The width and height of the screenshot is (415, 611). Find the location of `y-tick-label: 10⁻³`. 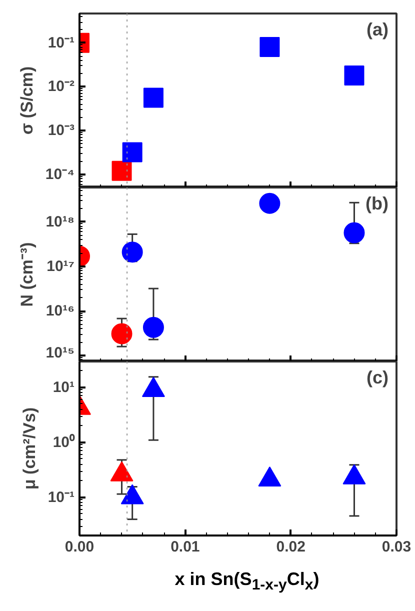

y-tick-label: 10⁻³ is located at coordinates (61, 131).